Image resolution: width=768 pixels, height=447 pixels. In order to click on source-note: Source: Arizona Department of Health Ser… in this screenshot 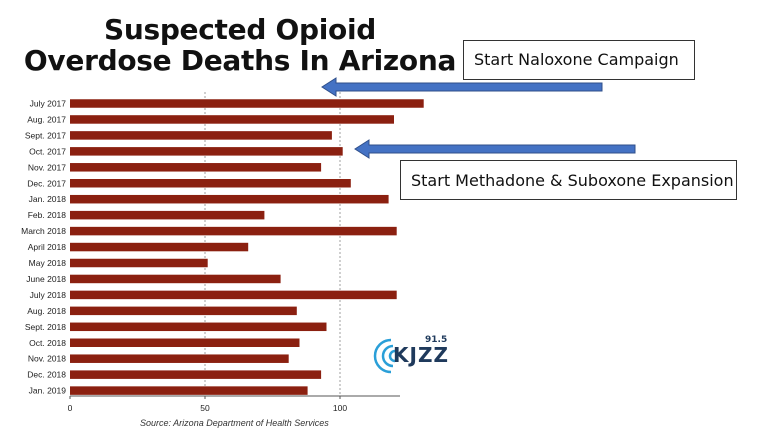, I will do `click(234, 423)`.